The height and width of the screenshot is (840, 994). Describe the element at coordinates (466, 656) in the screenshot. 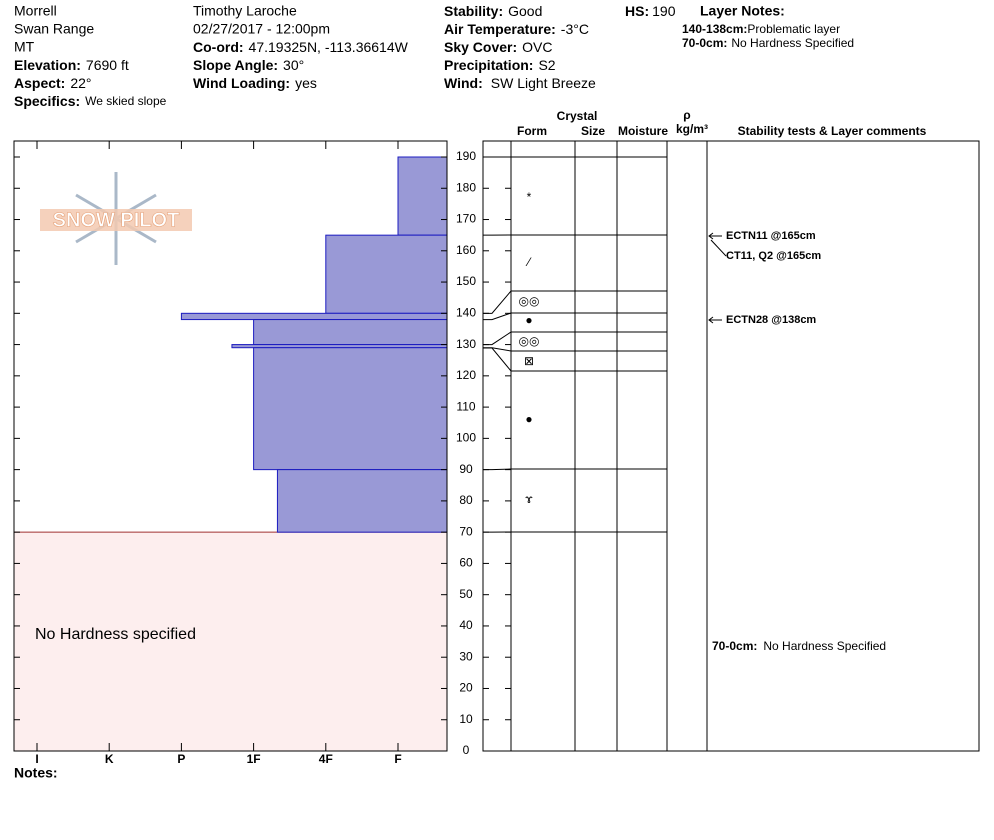

I see `y-tick-label: 30` at that location.